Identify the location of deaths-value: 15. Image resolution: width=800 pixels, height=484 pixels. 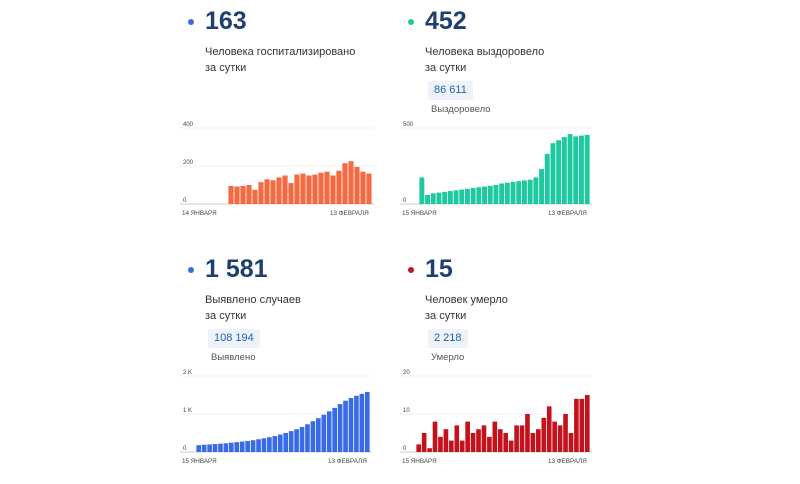
(439, 269).